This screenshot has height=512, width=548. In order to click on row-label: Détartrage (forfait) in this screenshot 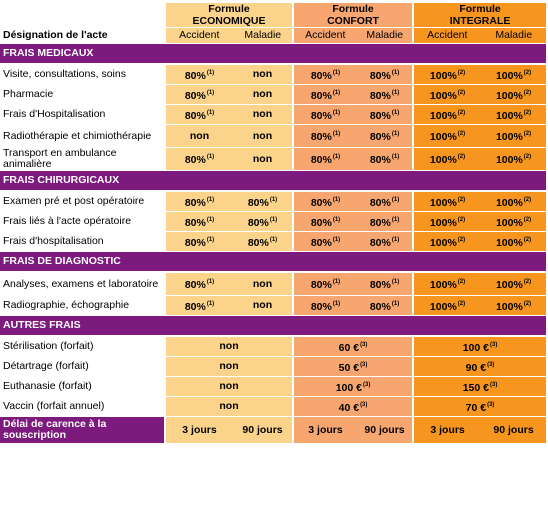, I will do `click(82, 366)`.